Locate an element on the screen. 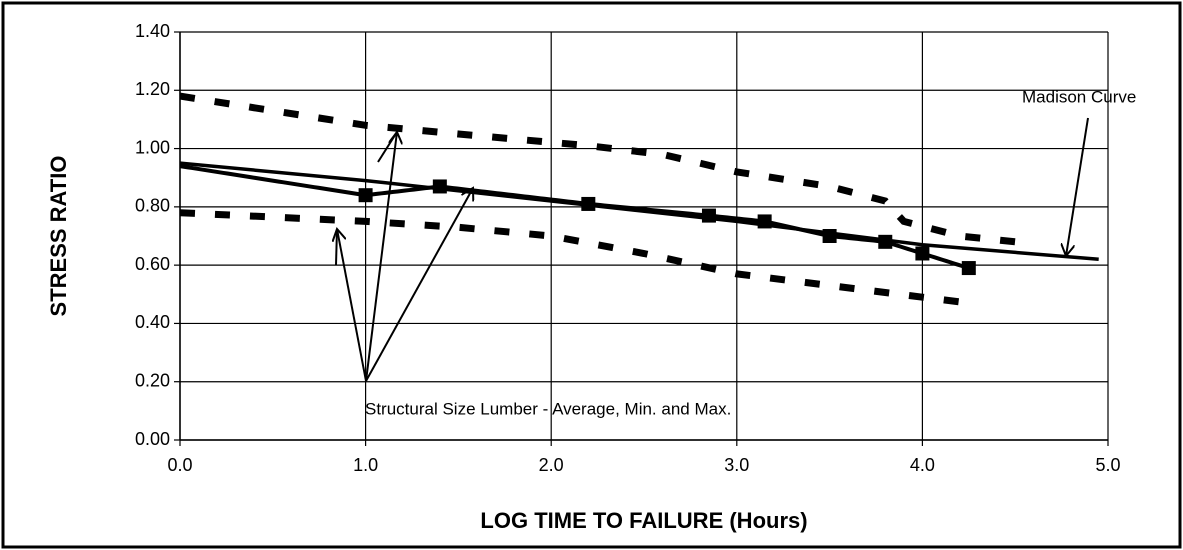 Image resolution: width=1183 pixels, height=550 pixels. y-tick-label: 0.80 is located at coordinates (152, 206).